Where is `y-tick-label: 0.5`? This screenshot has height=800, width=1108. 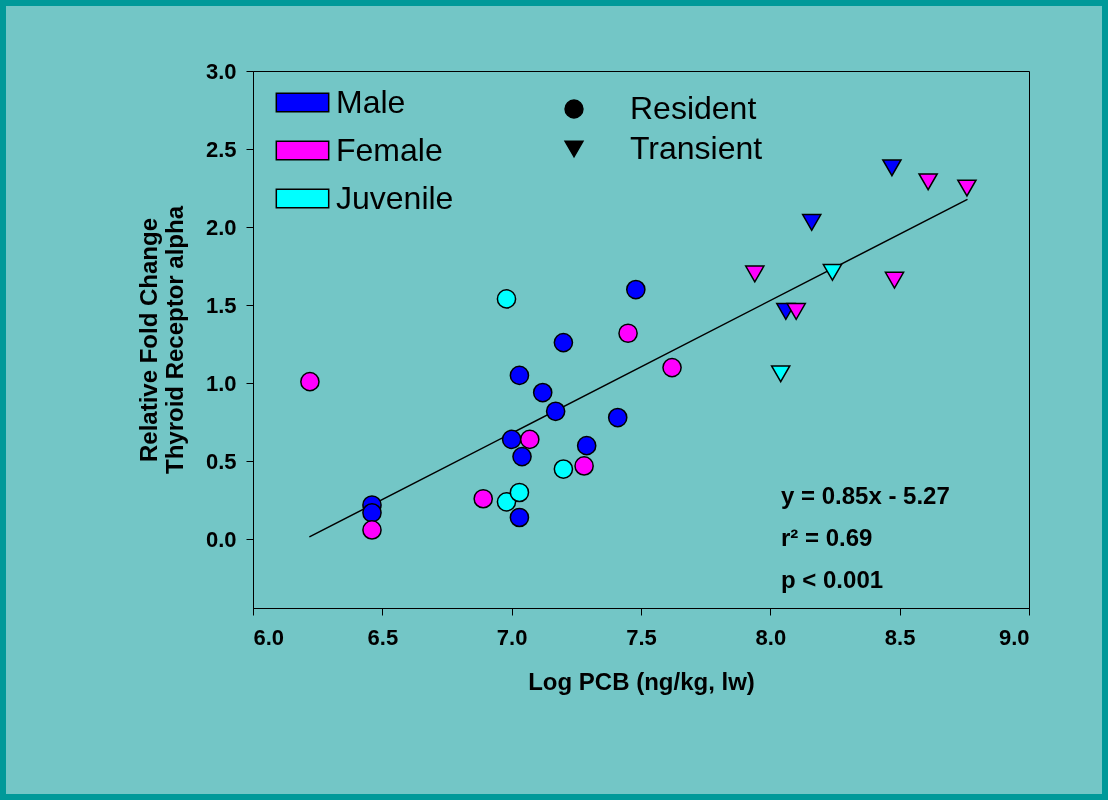
y-tick-label: 0.5 is located at coordinates (221, 461).